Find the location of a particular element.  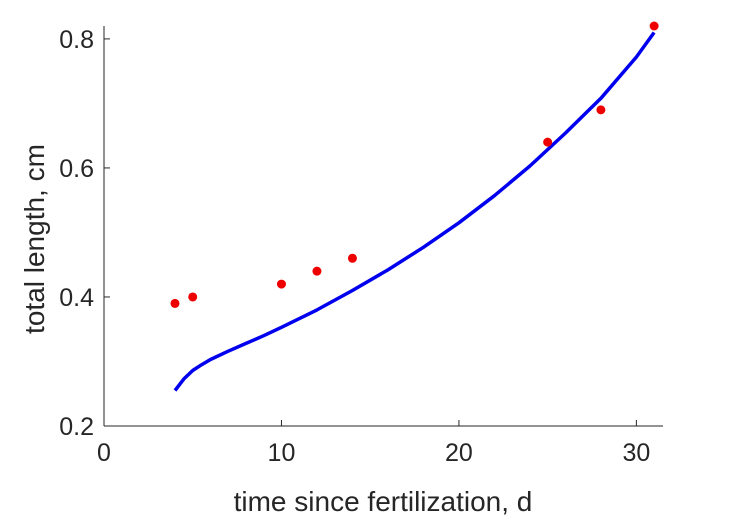

y-tick-label: 0.6 is located at coordinates (76, 169).